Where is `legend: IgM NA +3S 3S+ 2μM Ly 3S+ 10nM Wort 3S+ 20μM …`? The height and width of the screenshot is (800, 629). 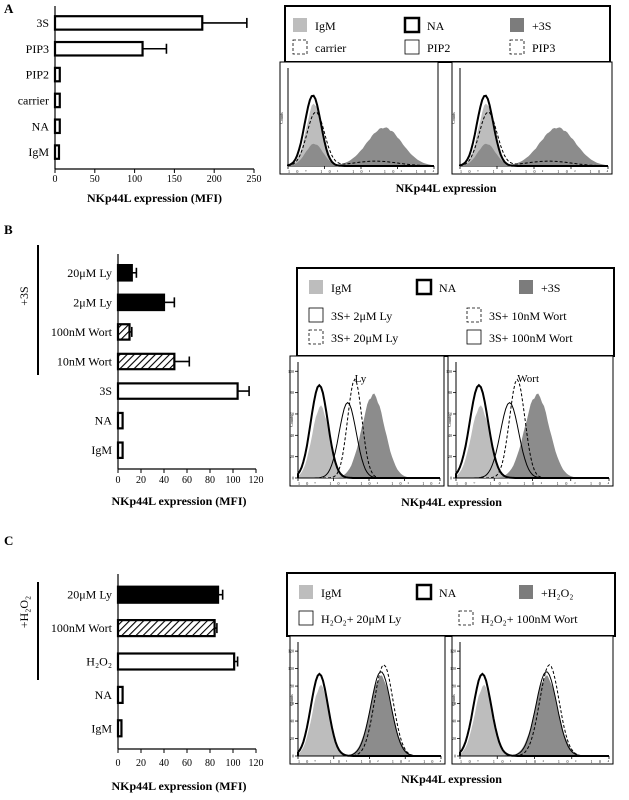
legend: IgM NA +3S 3S+ 2μM Ly 3S+ 10nM Wort 3S+ 20μM … is located at coordinates (455, 312).